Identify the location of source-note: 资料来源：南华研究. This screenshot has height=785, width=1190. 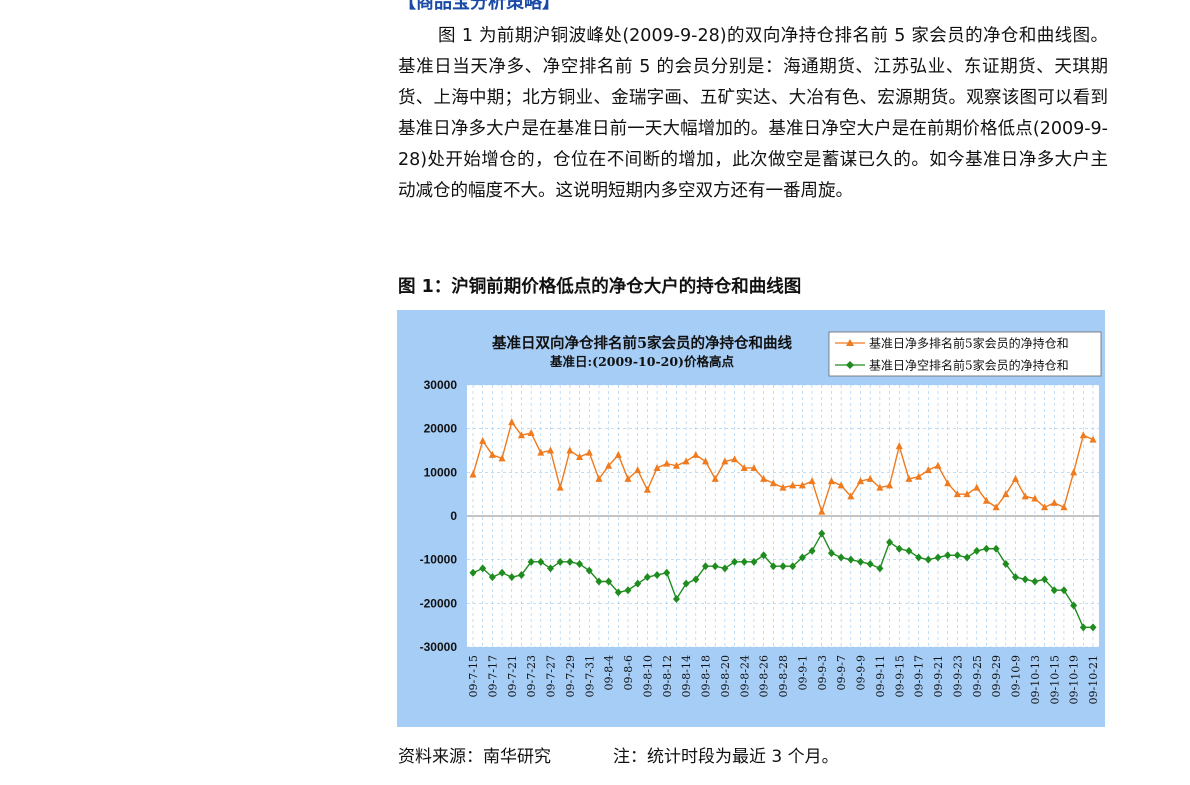
(474, 757).